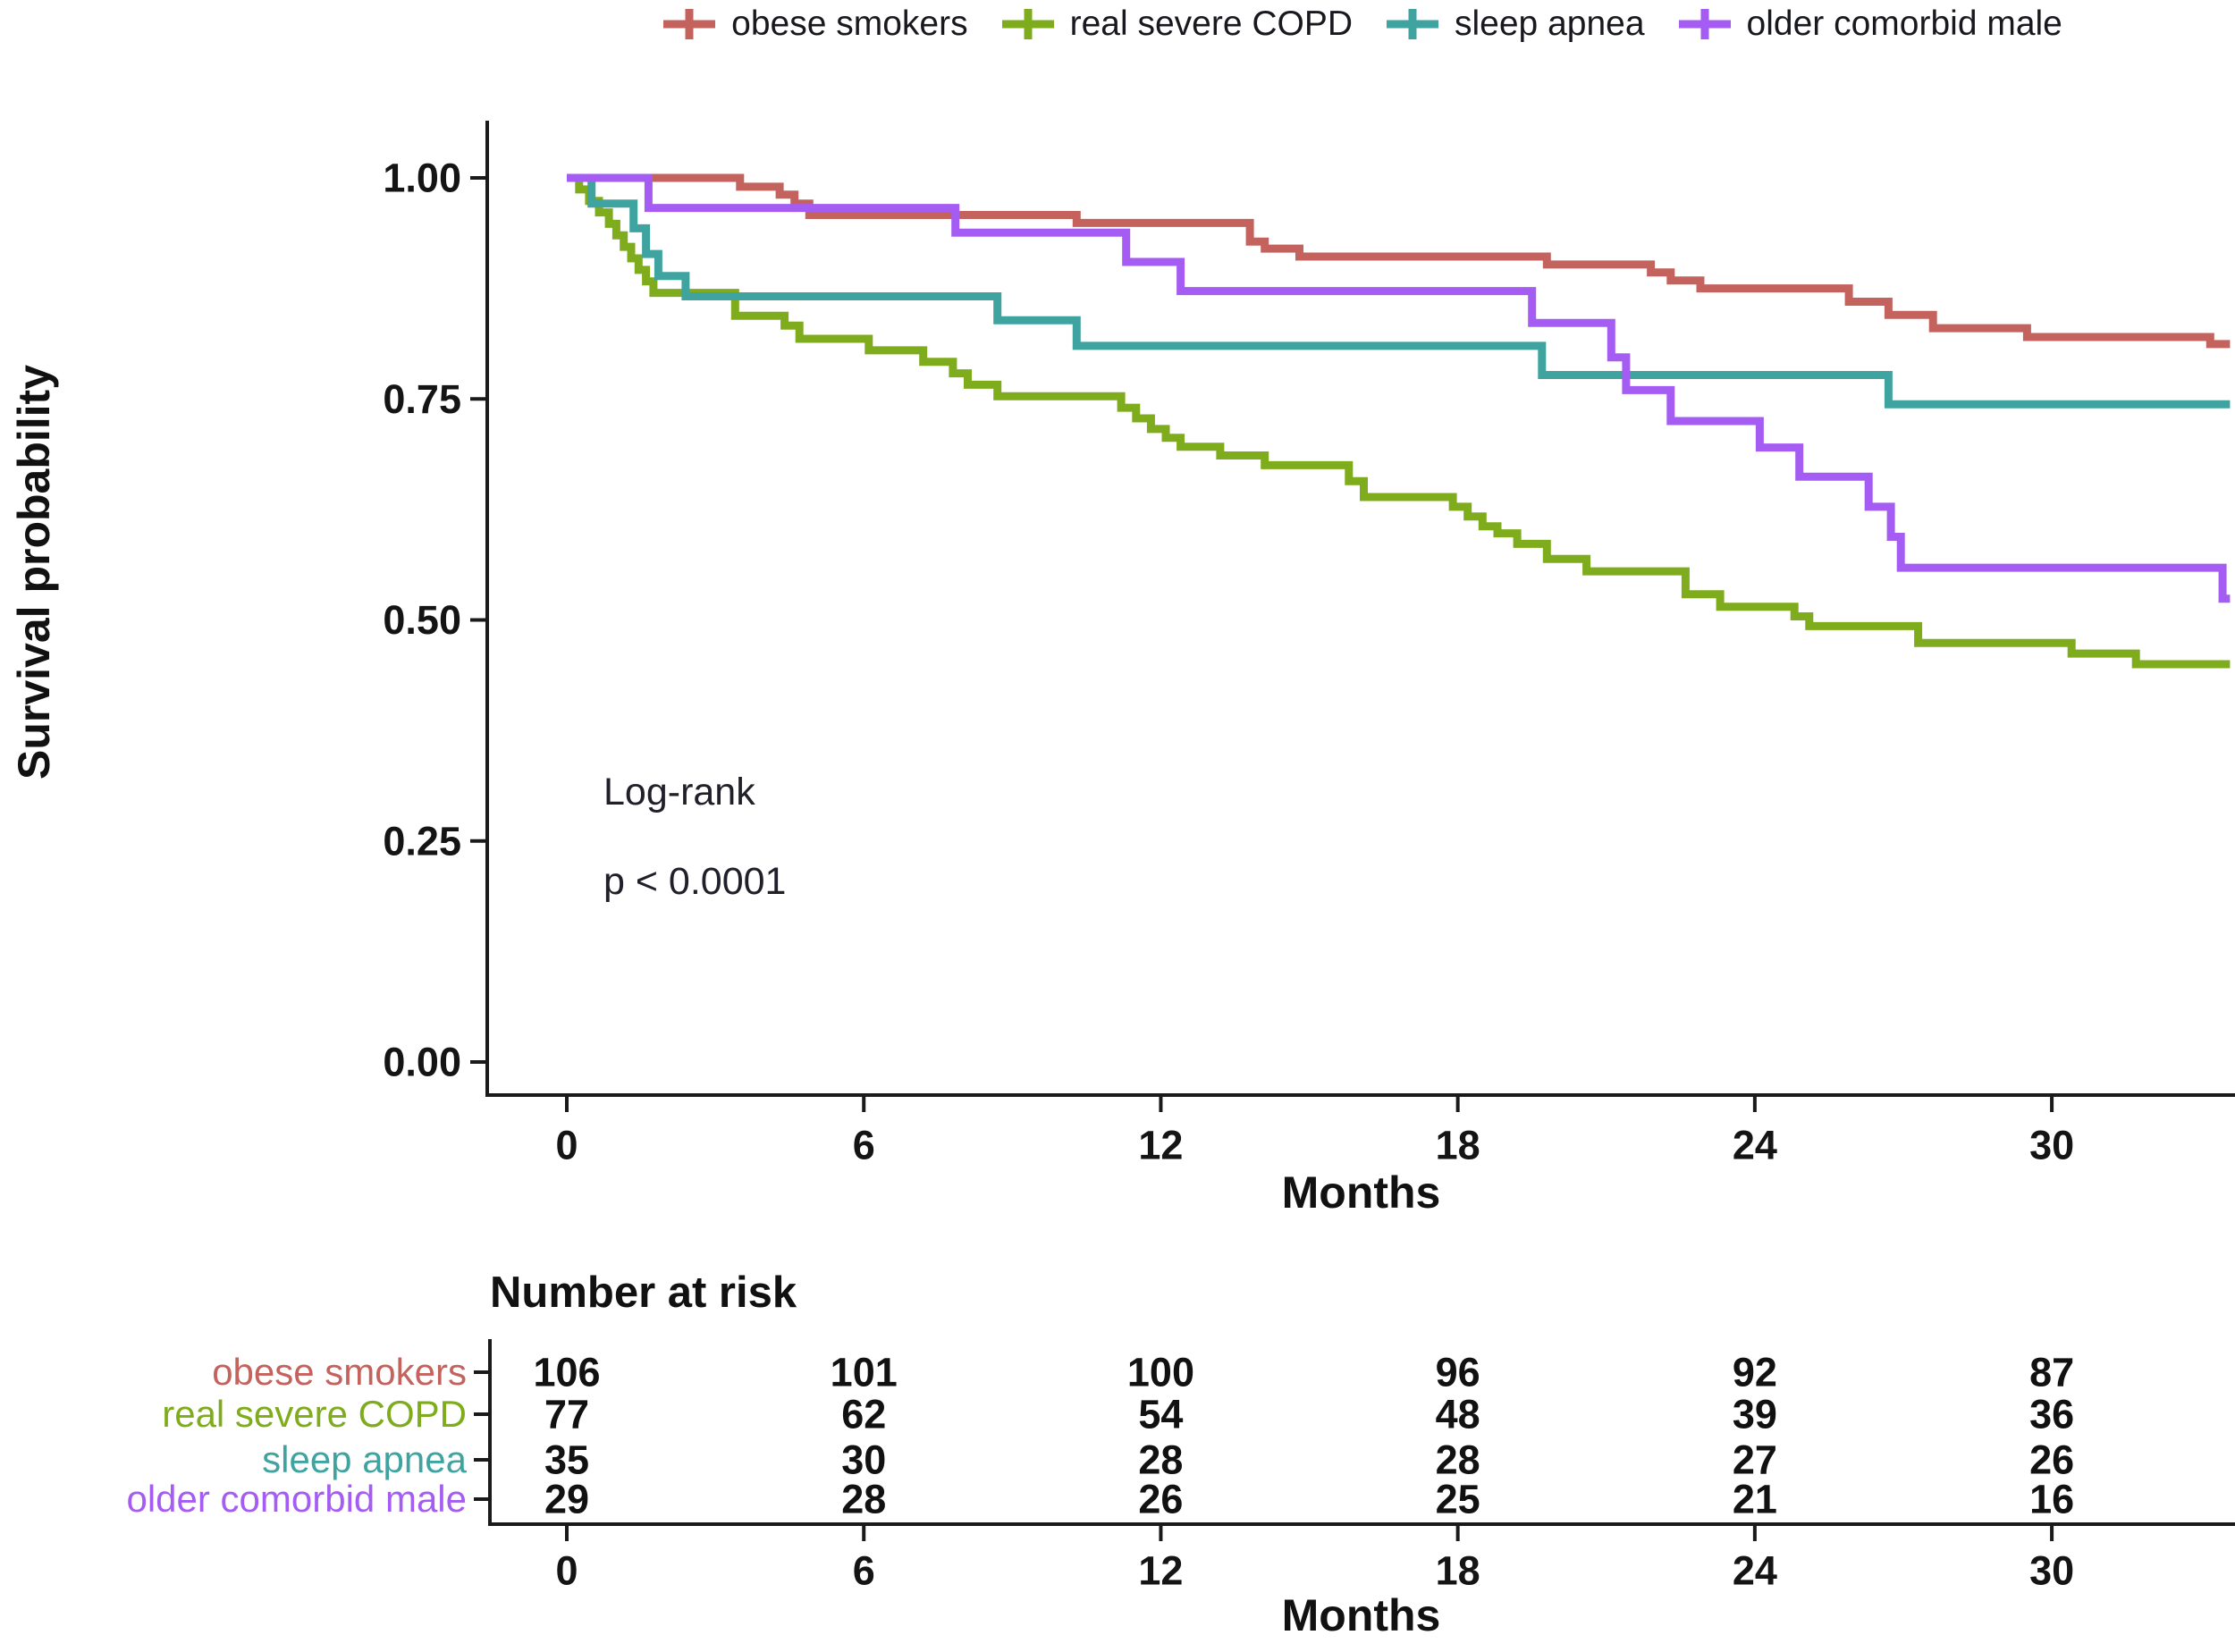 This screenshot has height=1652, width=2235. I want to click on legend-label: obese smokers, so click(849, 23).